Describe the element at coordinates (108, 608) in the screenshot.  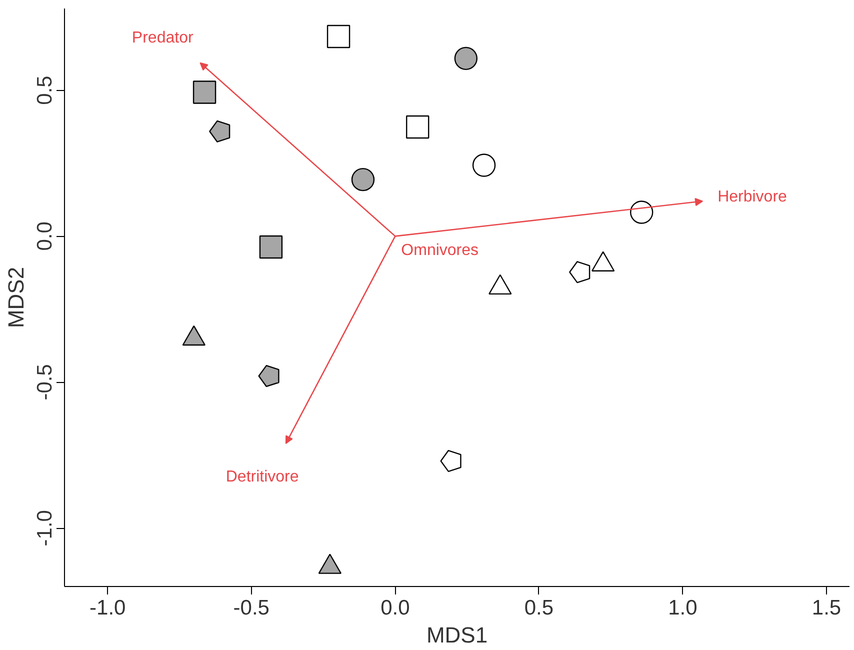
I see `x-tick-label: -1.0` at that location.